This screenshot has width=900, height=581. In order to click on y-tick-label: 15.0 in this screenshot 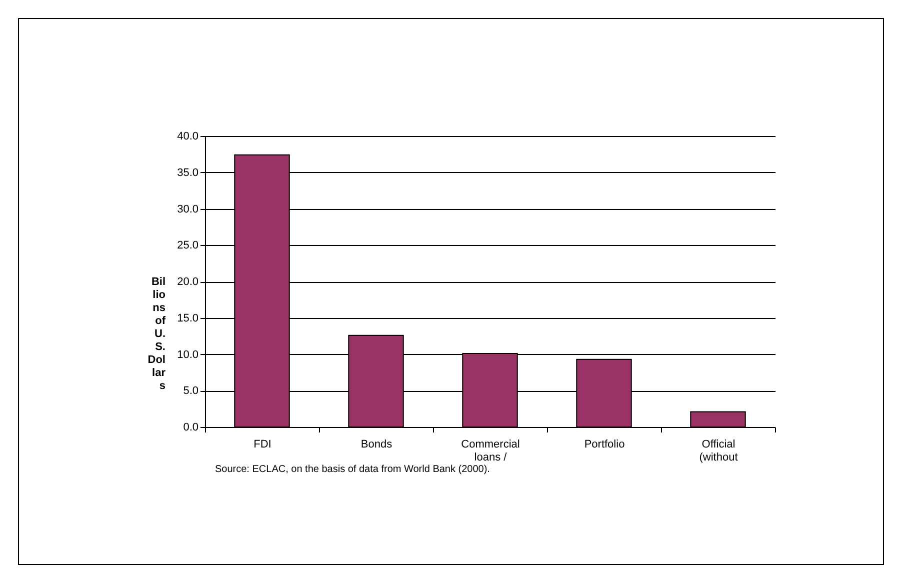, I will do `click(187, 318)`.